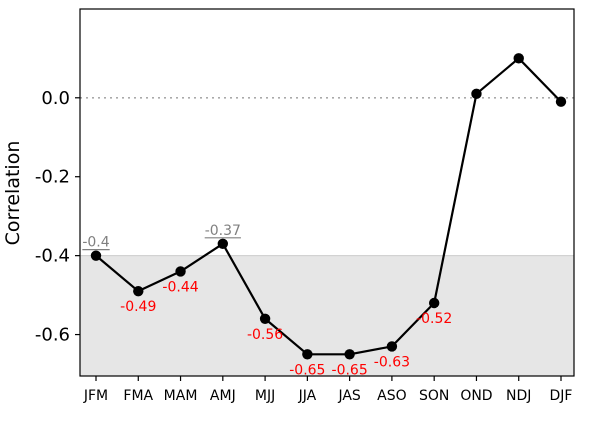  What do you see at coordinates (52, 256) in the screenshot?
I see `y-tick-label: -0.4` at bounding box center [52, 256].